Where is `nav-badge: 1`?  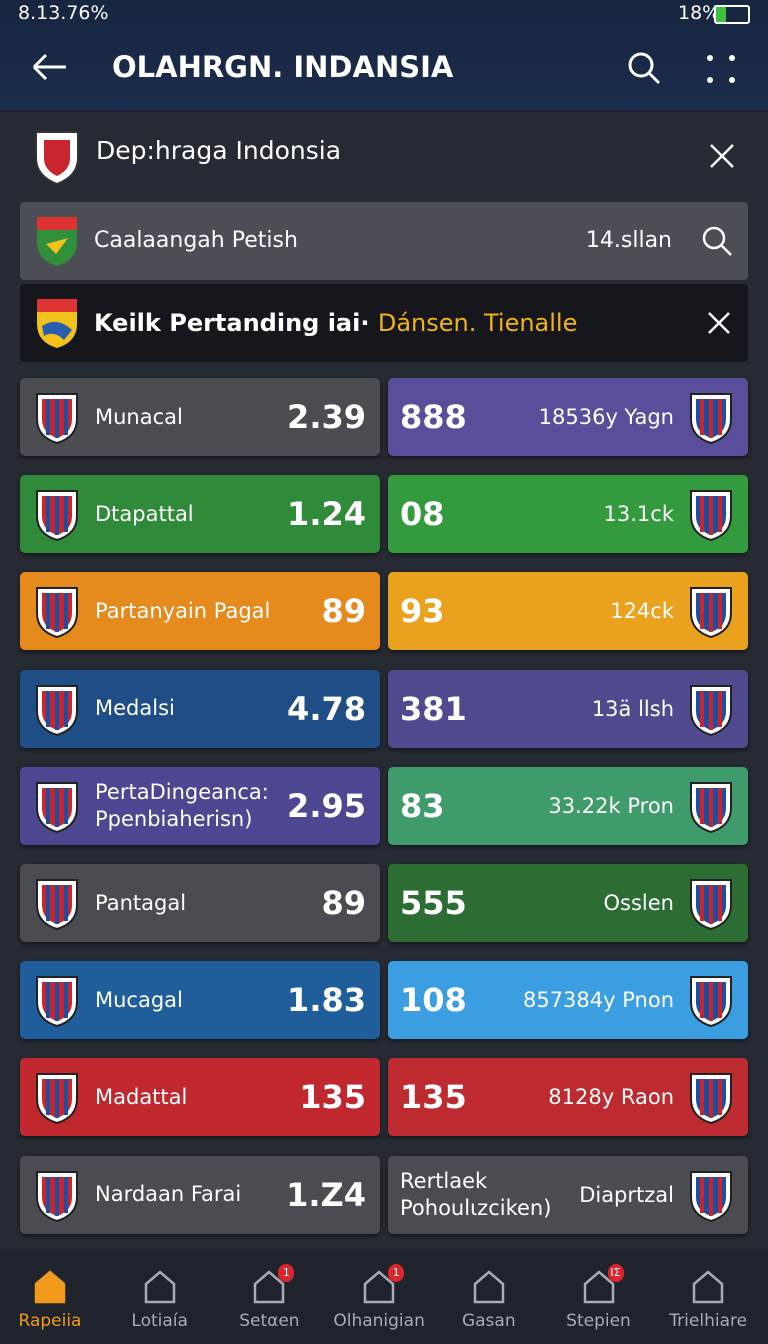
nav-badge: 1 is located at coordinates (396, 1273).